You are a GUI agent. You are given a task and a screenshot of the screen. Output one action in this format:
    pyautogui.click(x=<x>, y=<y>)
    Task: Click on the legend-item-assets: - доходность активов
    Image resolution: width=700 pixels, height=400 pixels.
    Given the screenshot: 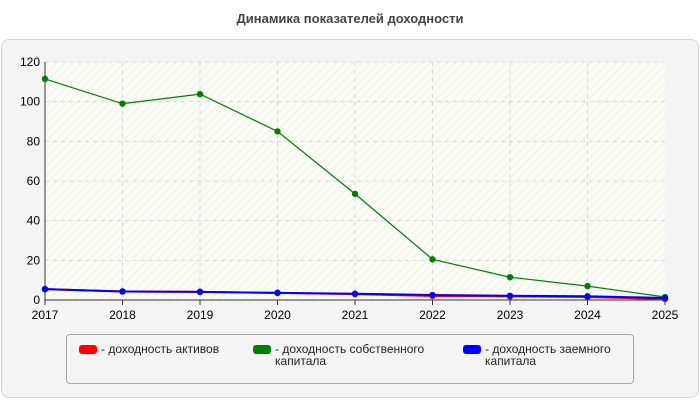 What is the action you would take?
    pyautogui.click(x=149, y=349)
    